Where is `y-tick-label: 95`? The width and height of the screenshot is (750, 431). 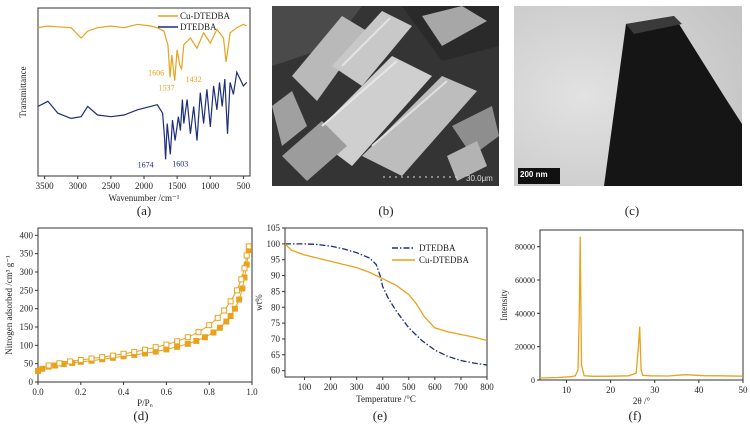
y-tick-label: 95 is located at coordinates (276, 260).